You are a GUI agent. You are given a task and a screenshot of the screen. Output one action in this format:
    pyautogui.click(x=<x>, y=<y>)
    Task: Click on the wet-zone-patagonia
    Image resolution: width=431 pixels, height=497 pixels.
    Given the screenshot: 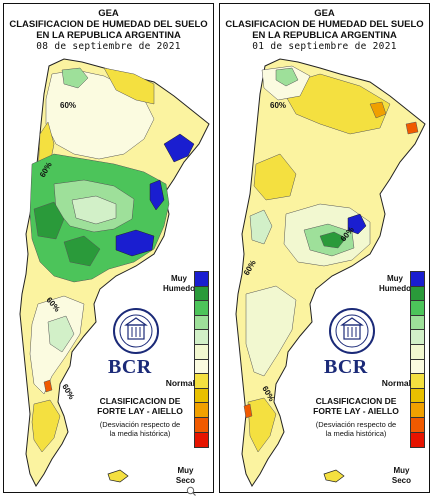 What is the action you would take?
    pyautogui.click(x=61, y=334)
    